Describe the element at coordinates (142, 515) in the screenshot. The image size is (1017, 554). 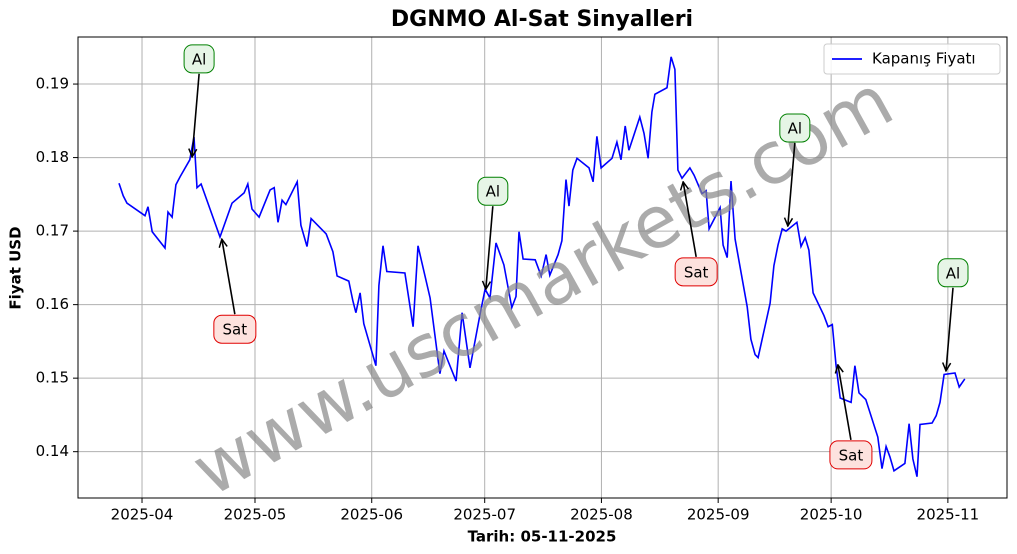
I see `x-tick-label: 2025-04` at that location.